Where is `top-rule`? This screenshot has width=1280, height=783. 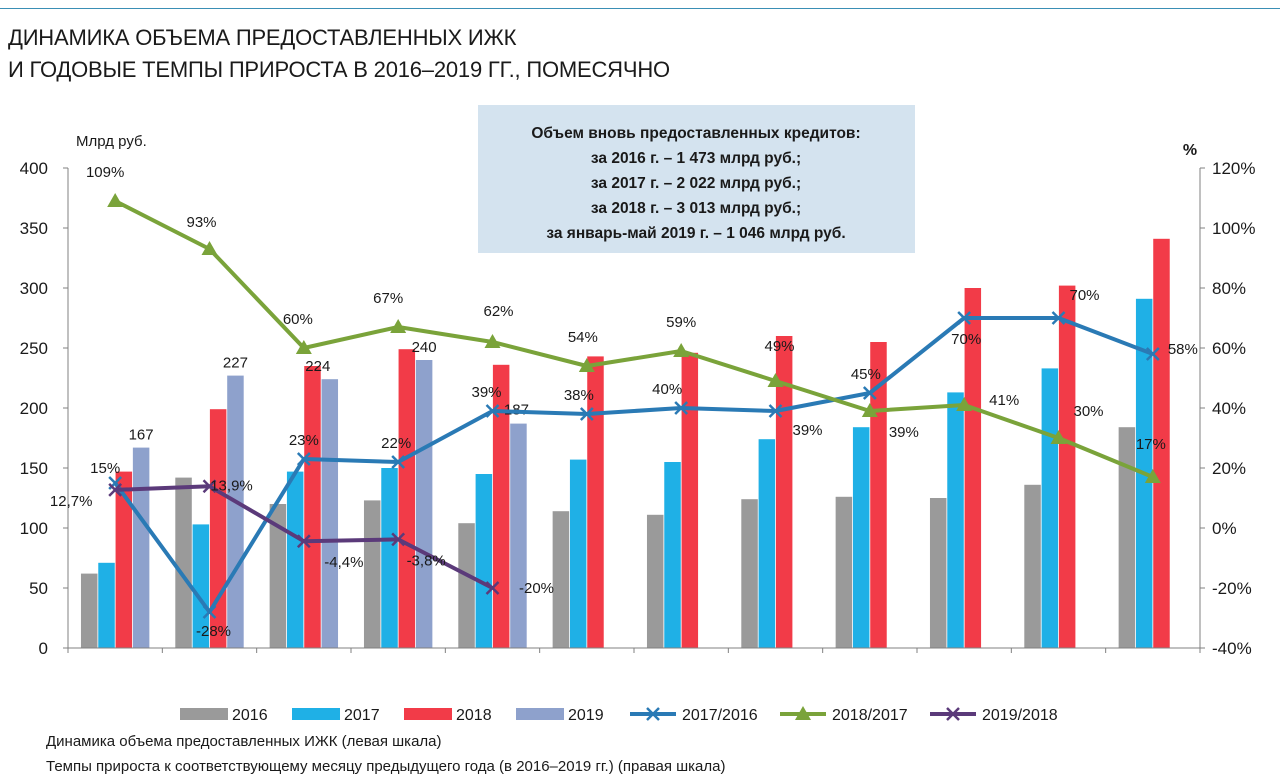
top-rule is located at coordinates (640, 8).